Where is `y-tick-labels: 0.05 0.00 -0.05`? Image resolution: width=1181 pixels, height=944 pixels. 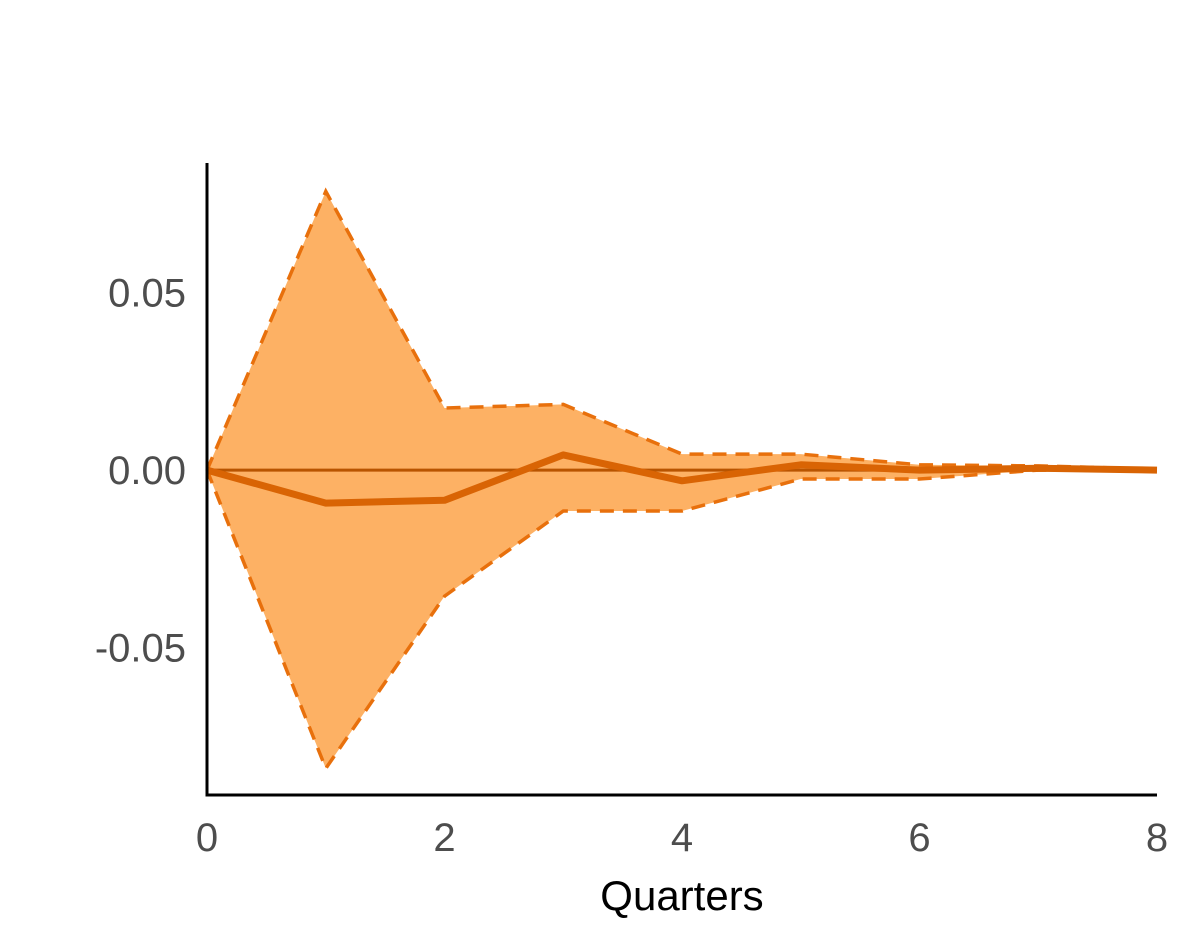 y-tick-labels: 0.05 0.00 -0.05 is located at coordinates (140, 471).